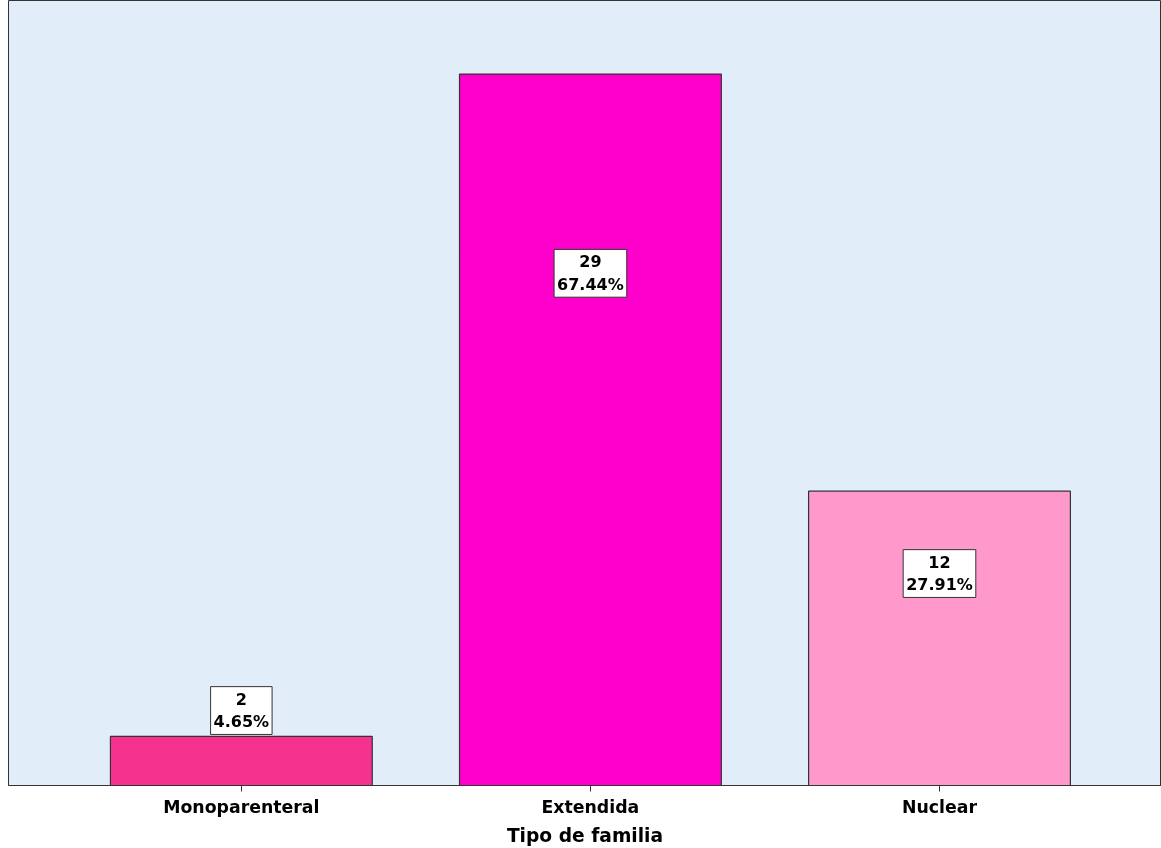 This screenshot has height=848, width=1161. I want to click on x-axis-title: Tipo de familia, so click(585, 835).